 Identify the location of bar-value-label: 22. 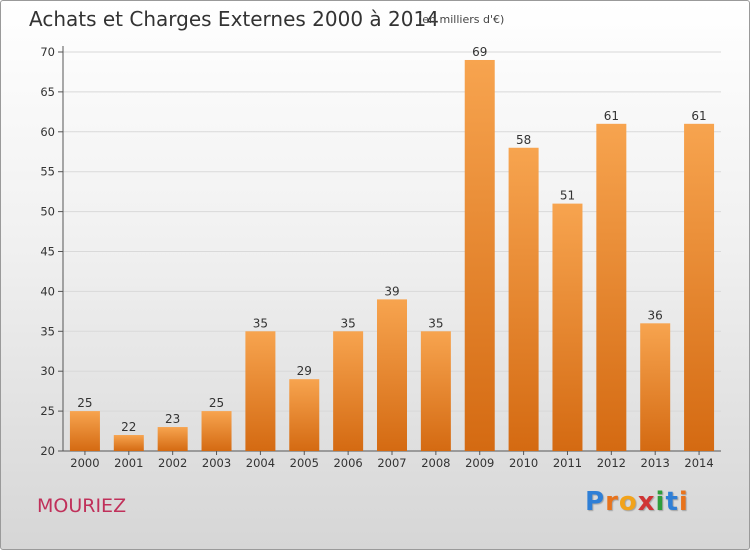
(128, 427).